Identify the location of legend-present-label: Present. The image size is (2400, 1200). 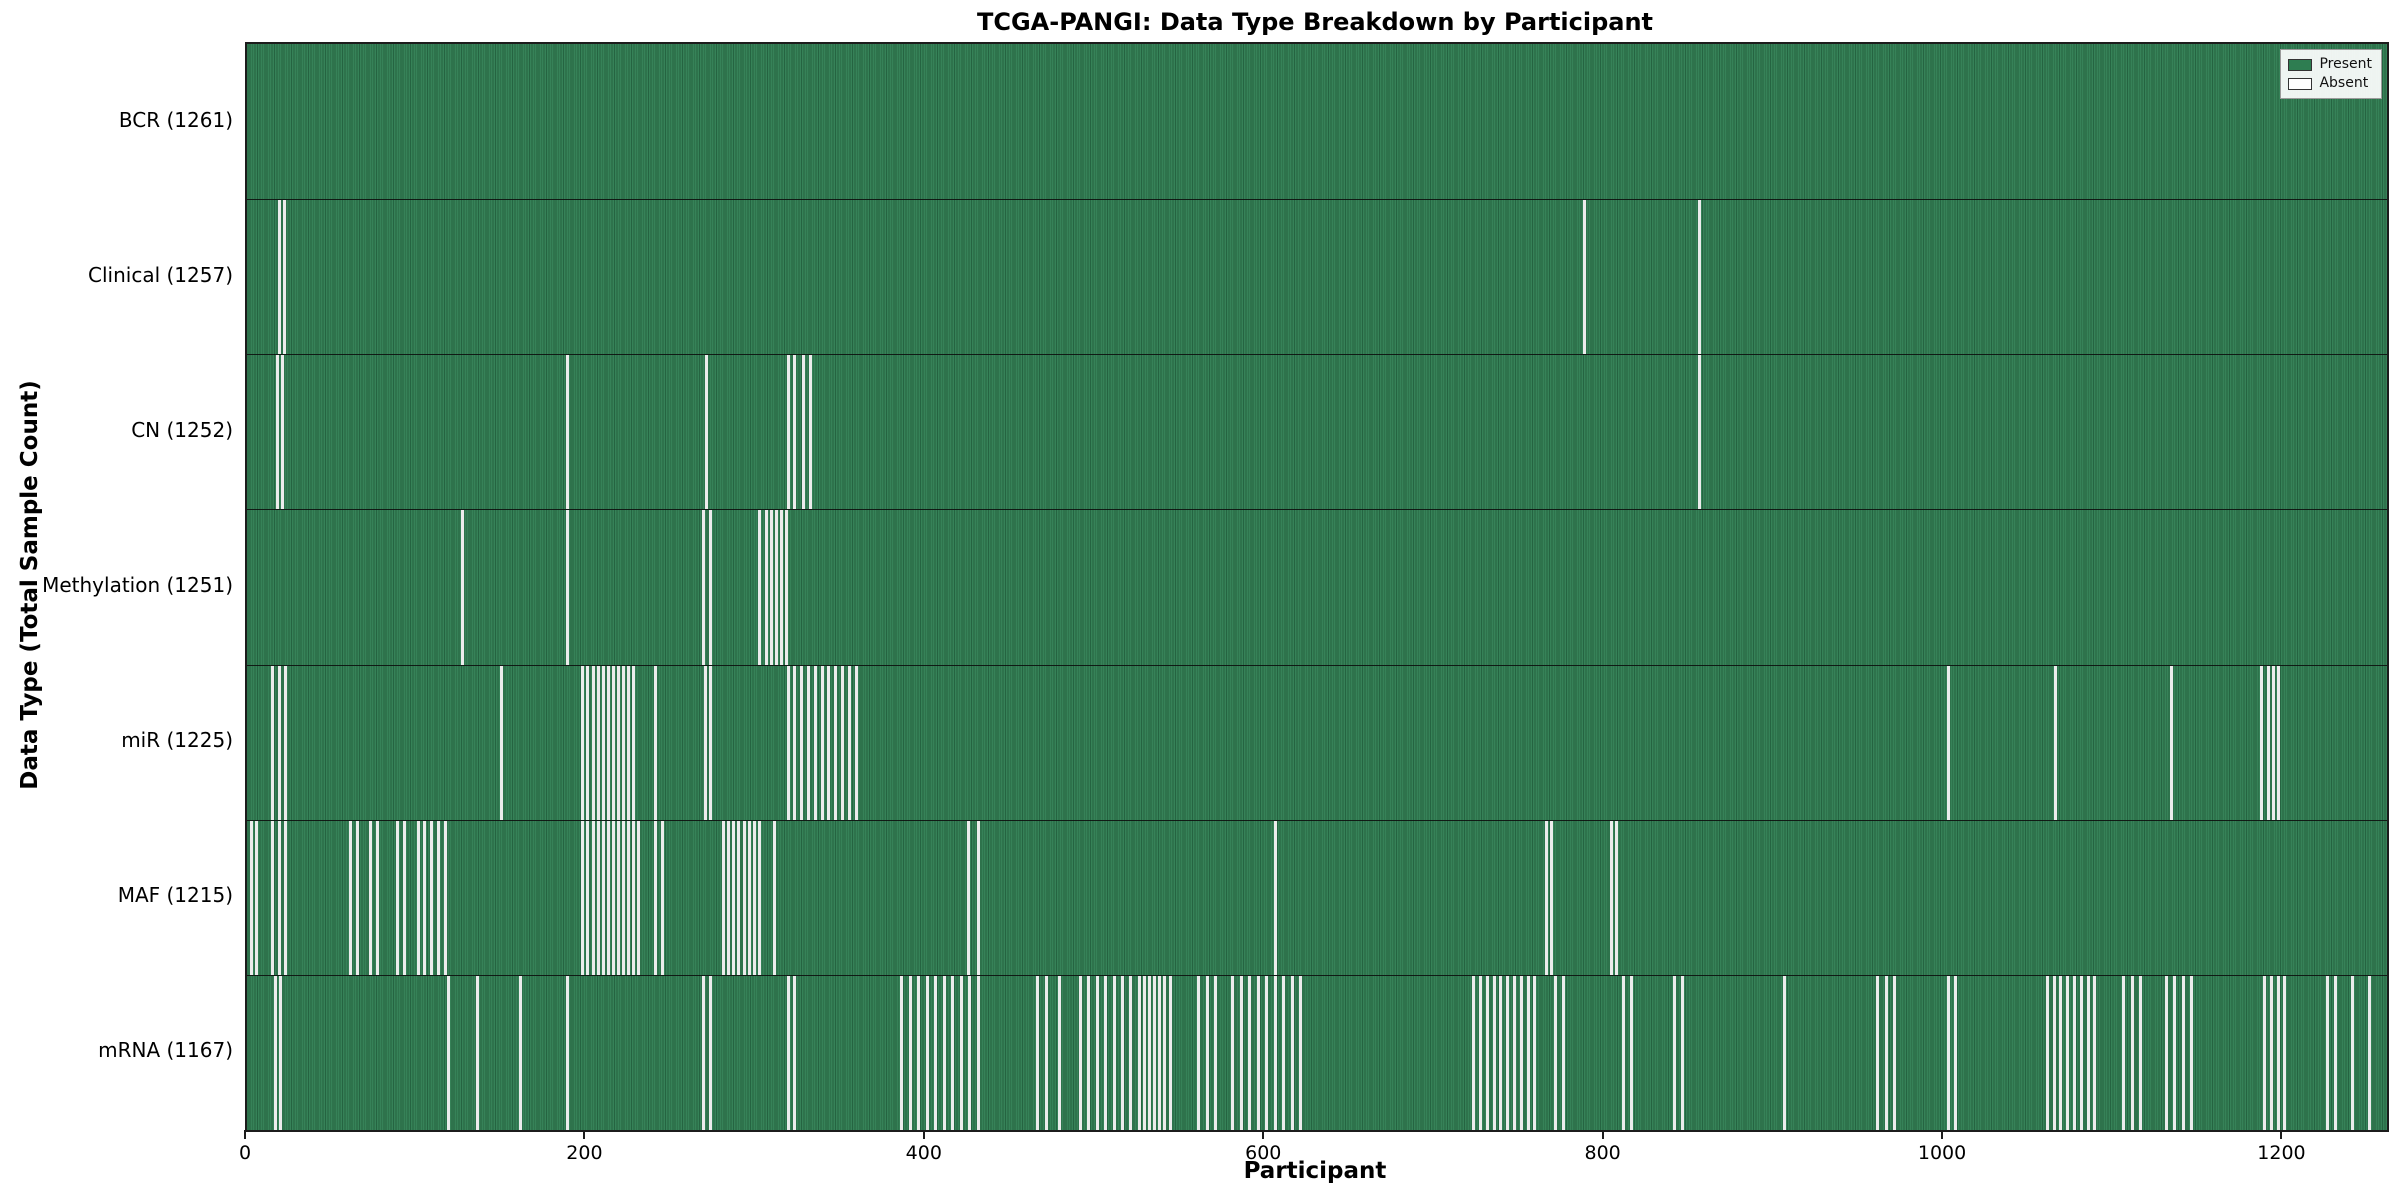
(2345, 64).